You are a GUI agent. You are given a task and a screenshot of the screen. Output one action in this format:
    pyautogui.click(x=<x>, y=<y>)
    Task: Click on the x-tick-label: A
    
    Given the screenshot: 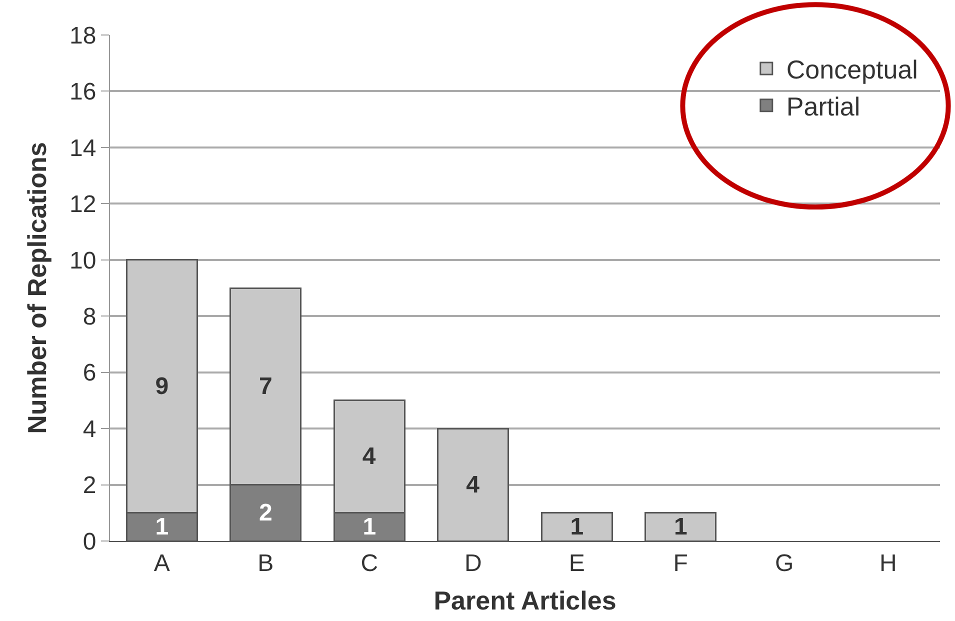 What is the action you would take?
    pyautogui.click(x=162, y=563)
    